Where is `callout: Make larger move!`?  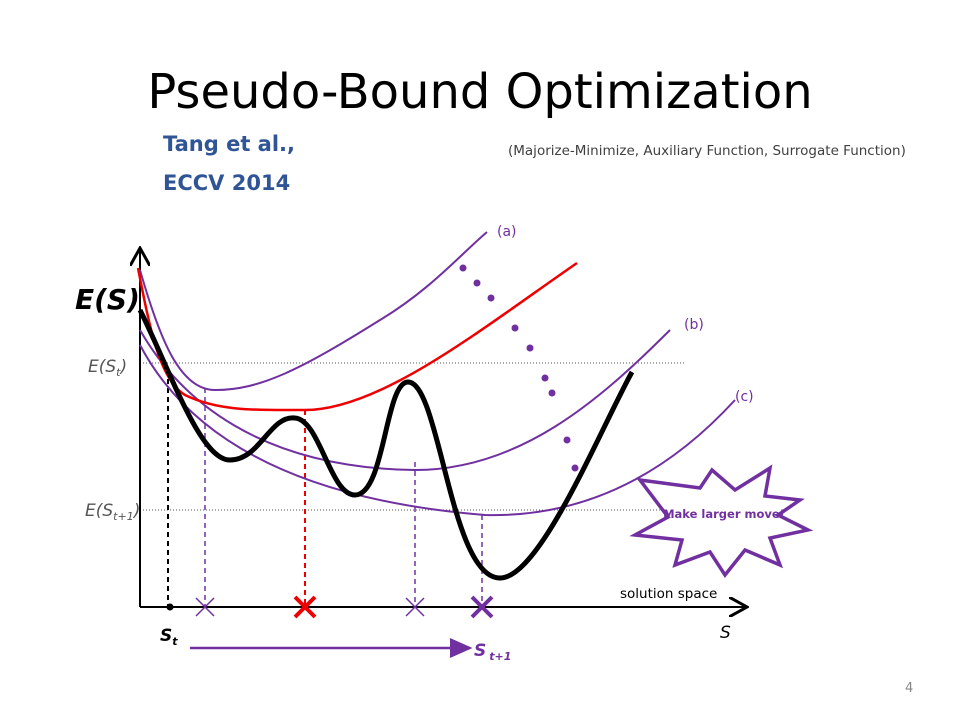
callout: Make larger move! is located at coordinates (724, 514).